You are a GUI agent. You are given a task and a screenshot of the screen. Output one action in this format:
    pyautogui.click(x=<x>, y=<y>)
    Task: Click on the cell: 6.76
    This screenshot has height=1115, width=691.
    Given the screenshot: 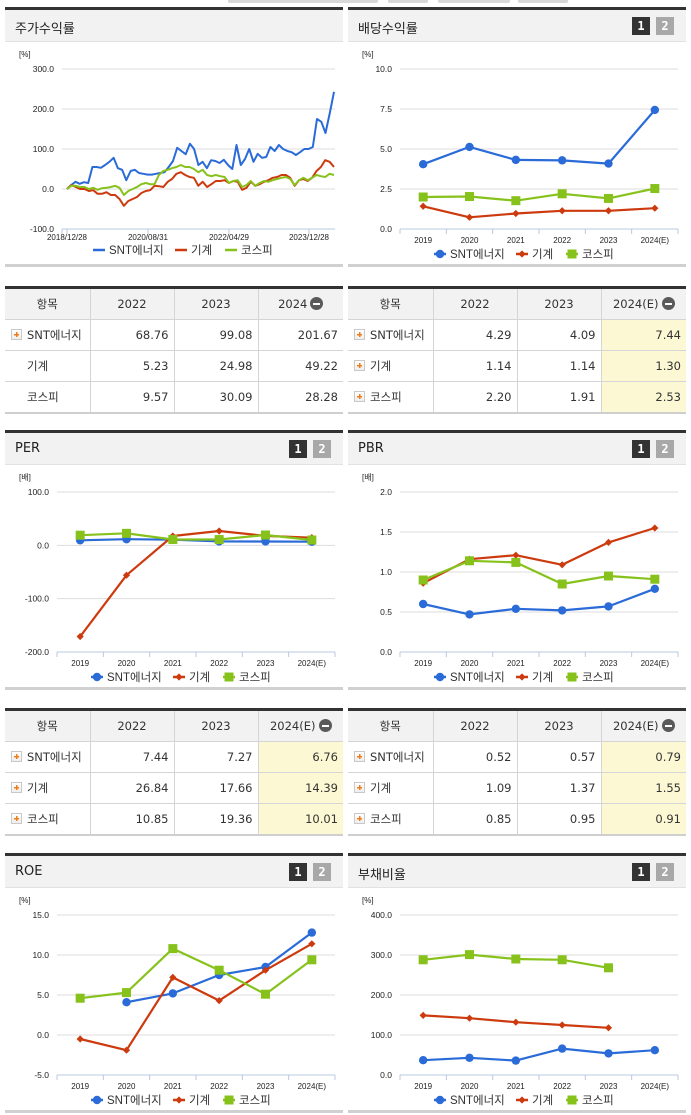 What is the action you would take?
    pyautogui.click(x=300, y=757)
    